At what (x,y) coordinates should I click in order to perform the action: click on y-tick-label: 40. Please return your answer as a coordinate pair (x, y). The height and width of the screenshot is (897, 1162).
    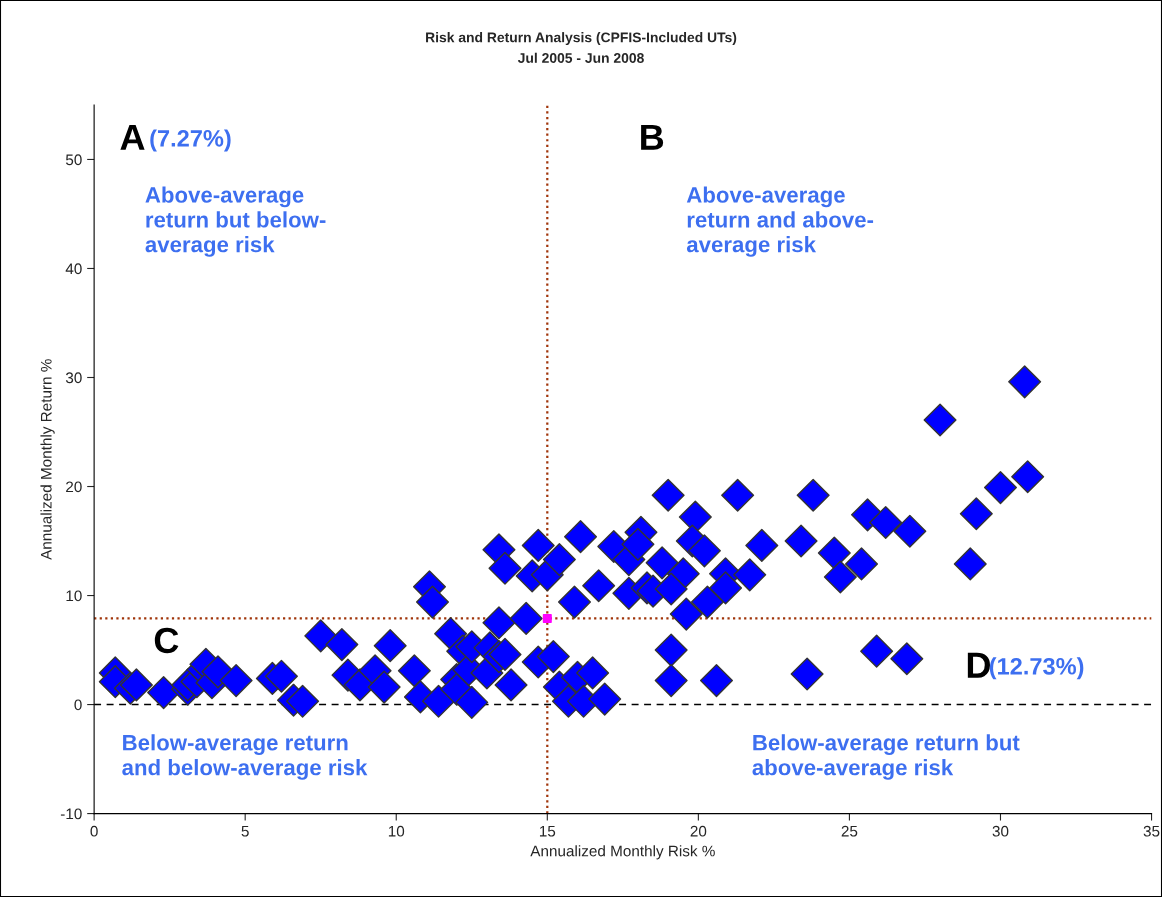
    Looking at the image, I should click on (73, 269).